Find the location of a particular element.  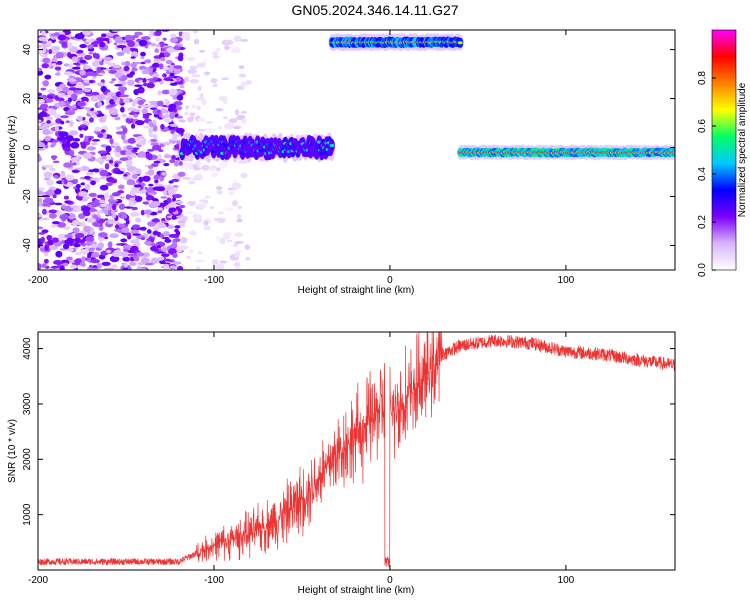

snr-x-axis-label: Height of straight line (km) is located at coordinates (356, 590).